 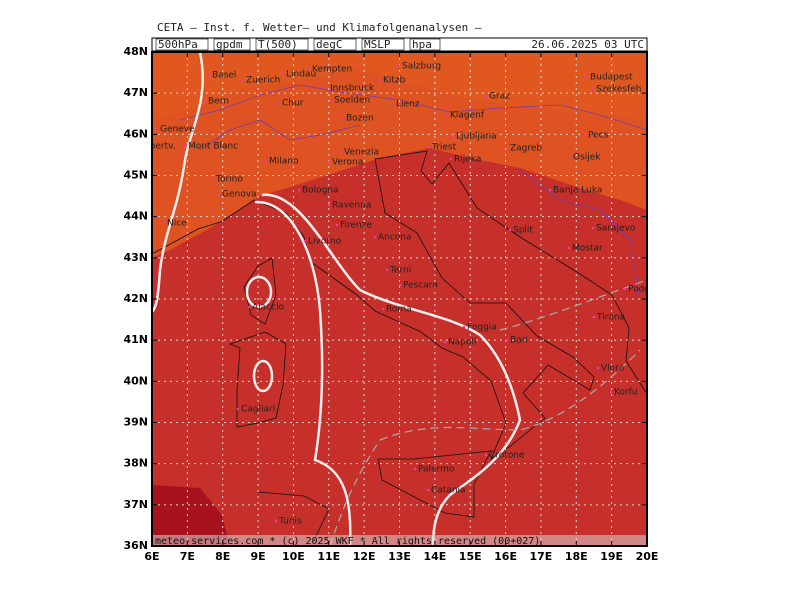 I want to click on city-label: Klagenf, so click(x=467, y=116).